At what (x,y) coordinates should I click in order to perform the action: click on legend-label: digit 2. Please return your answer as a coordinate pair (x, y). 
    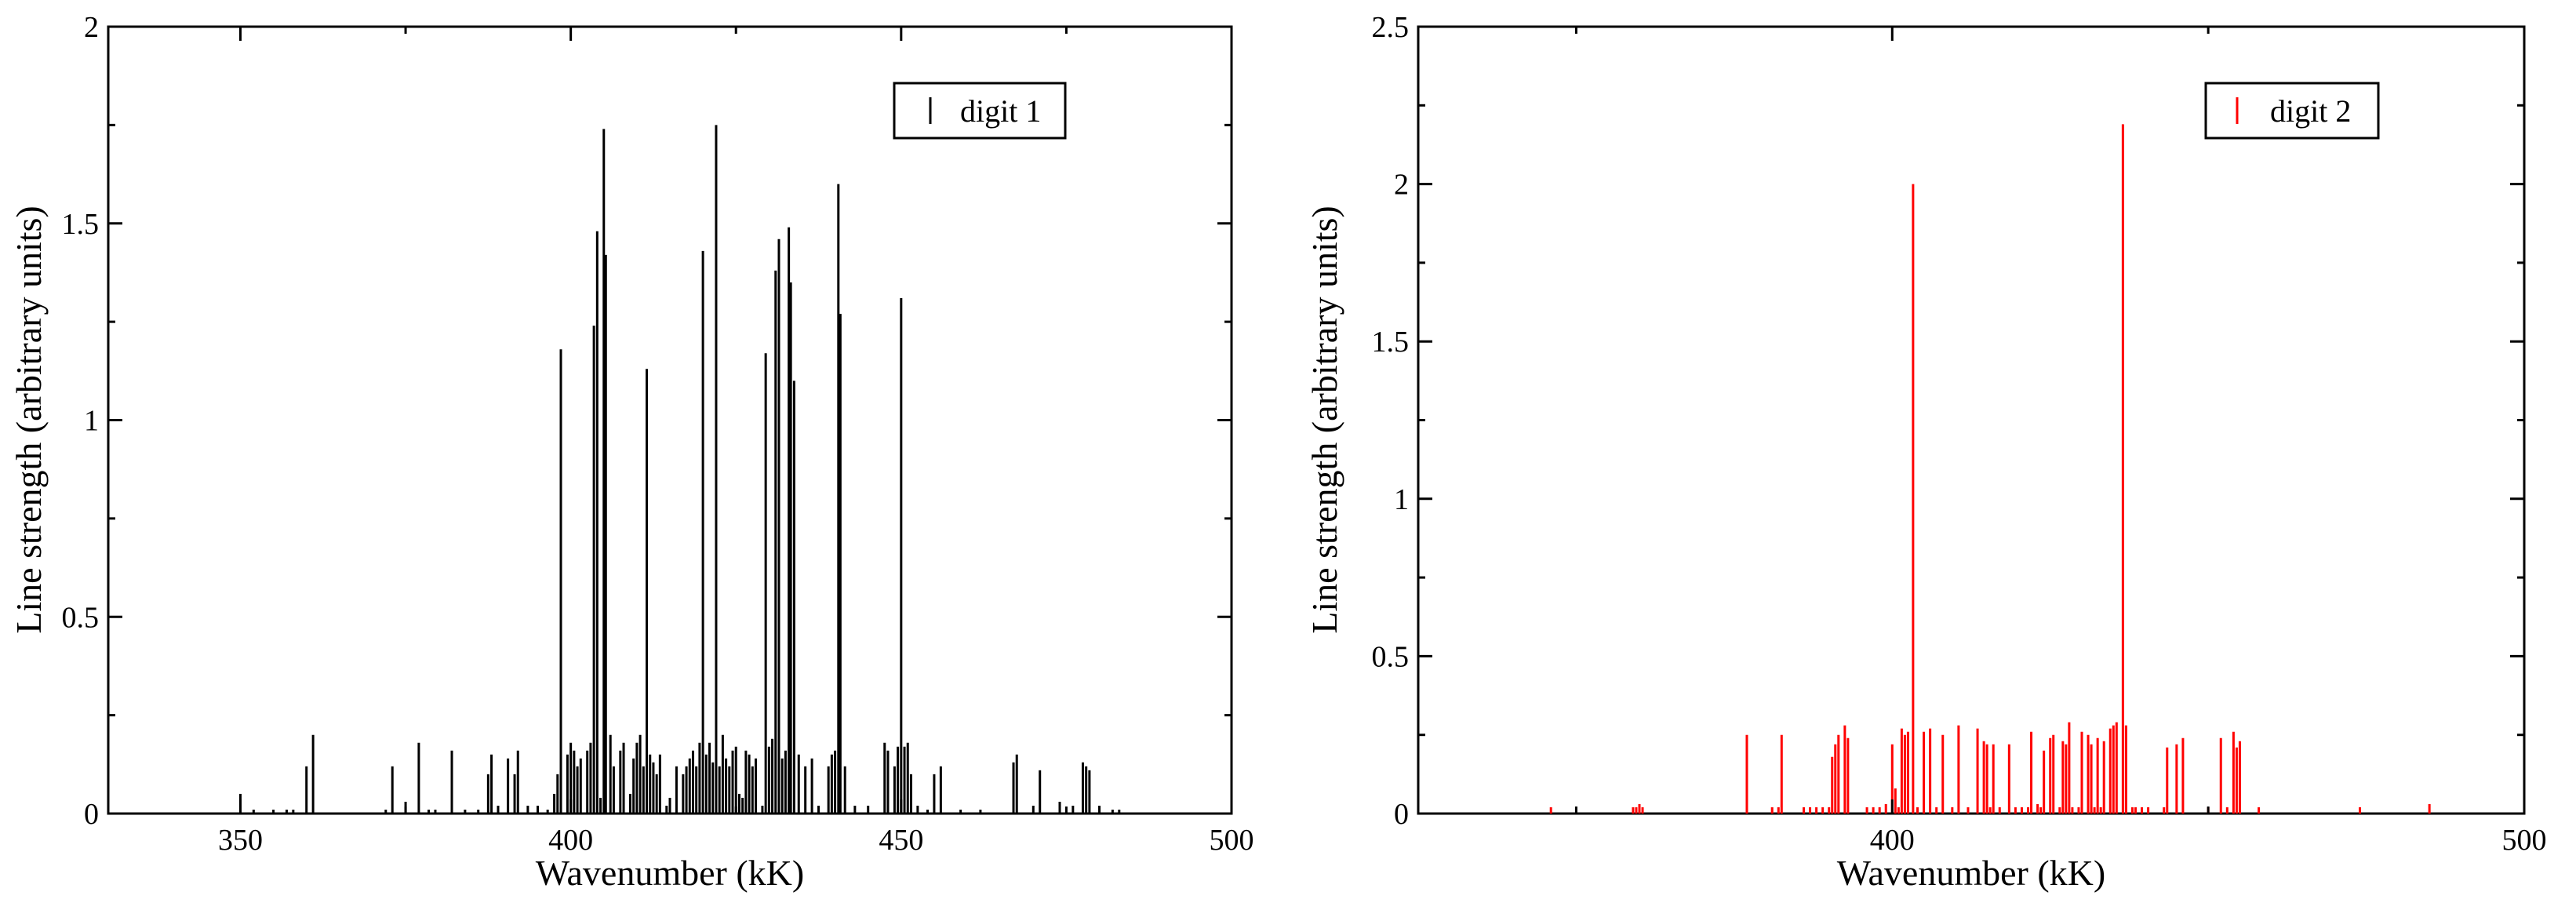
    Looking at the image, I should click on (2310, 111).